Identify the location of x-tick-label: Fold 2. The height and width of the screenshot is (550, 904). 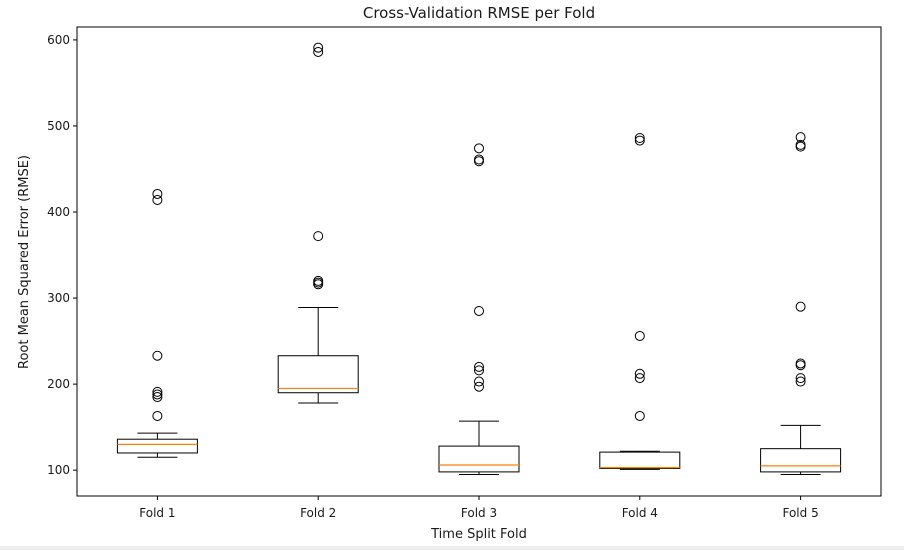
(318, 513).